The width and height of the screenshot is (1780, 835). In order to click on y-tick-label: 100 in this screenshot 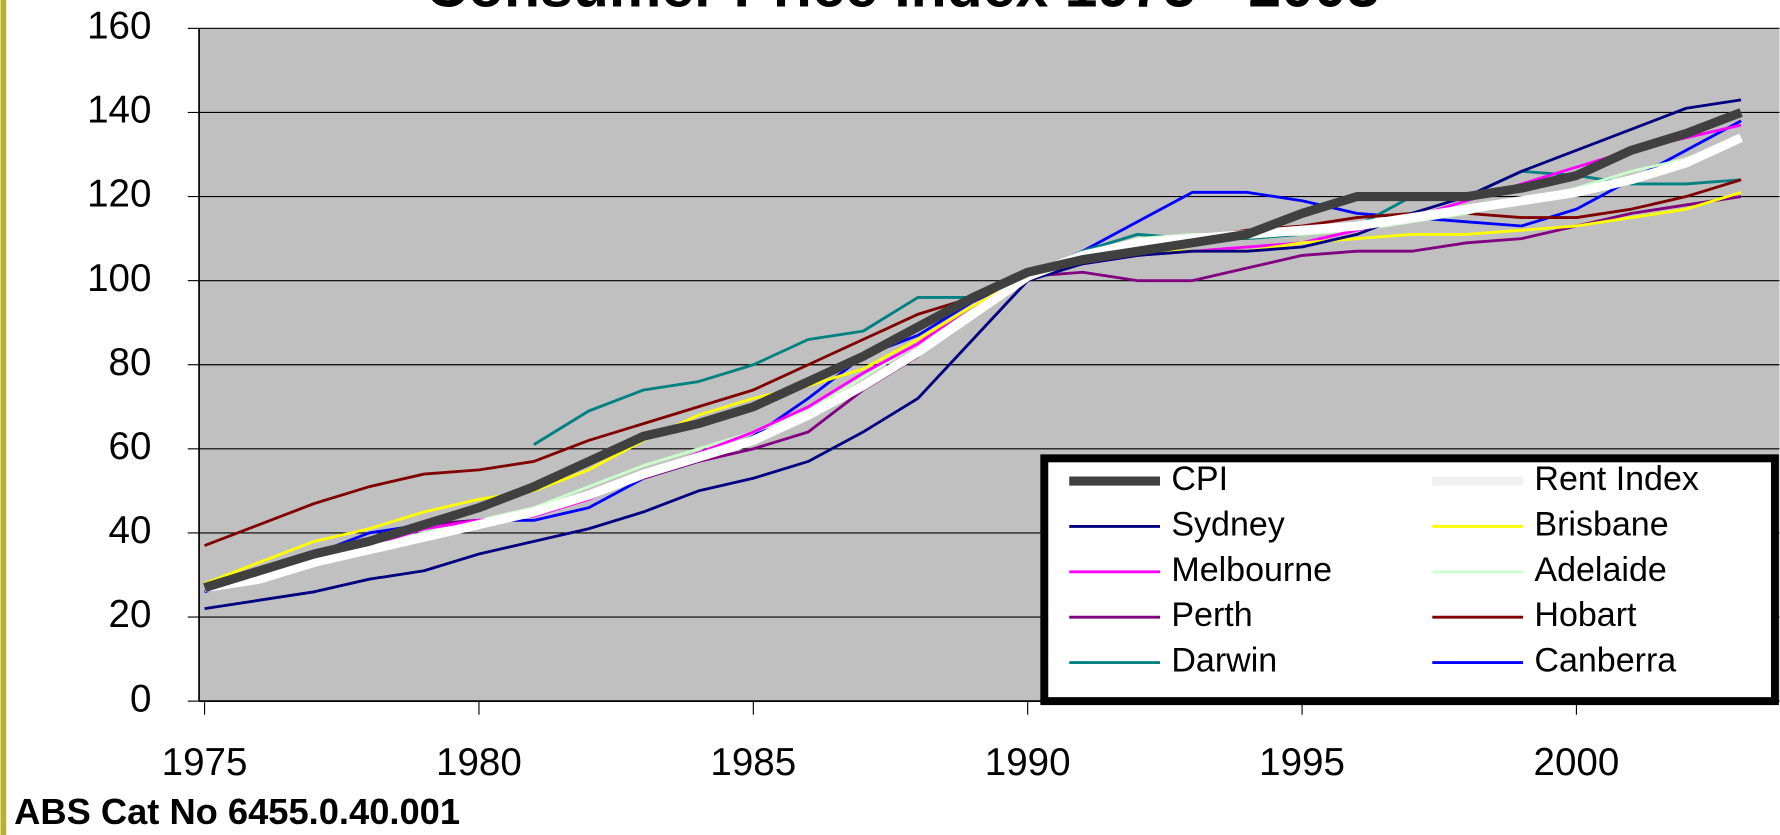, I will do `click(119, 278)`.